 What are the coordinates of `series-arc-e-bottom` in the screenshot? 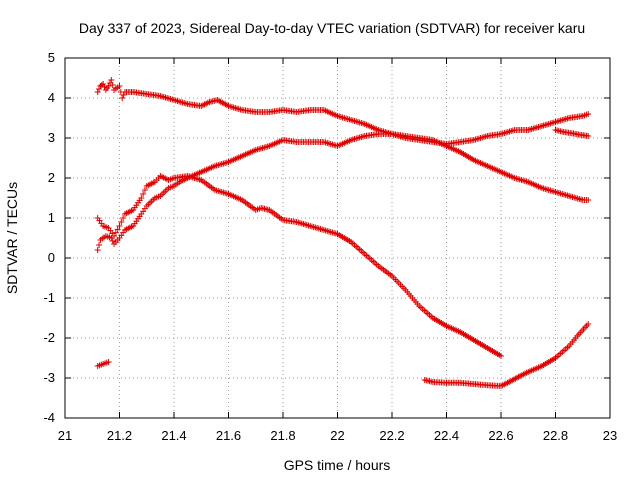 It's located at (506, 355).